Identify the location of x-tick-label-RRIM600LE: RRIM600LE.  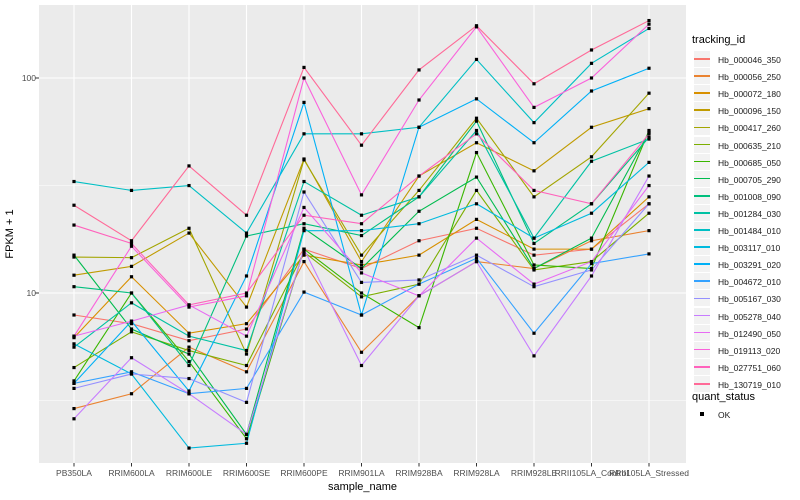
(189, 473).